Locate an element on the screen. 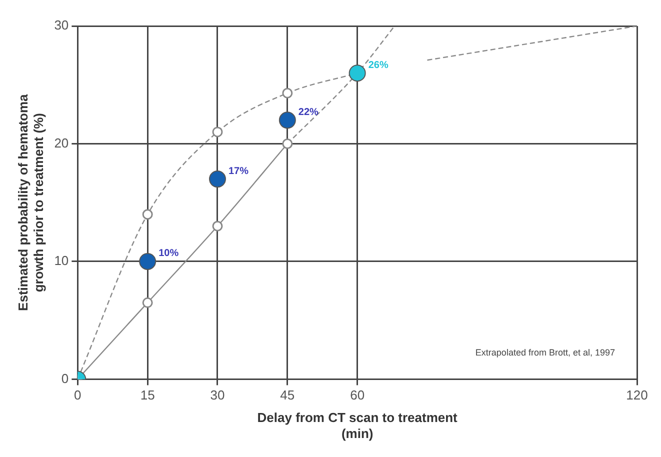 This screenshot has width=661, height=457. y-tick-label: 20 is located at coordinates (61, 142).